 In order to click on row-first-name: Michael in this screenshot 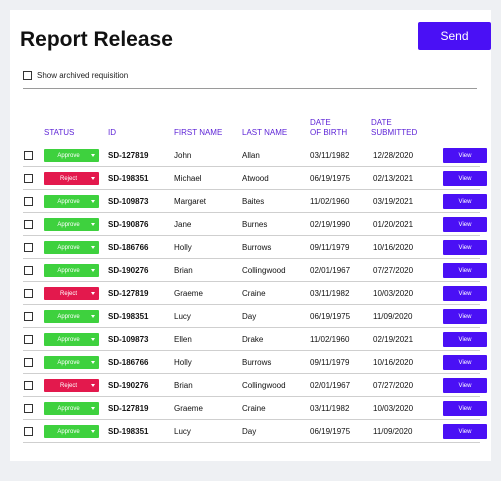, I will do `click(188, 178)`.